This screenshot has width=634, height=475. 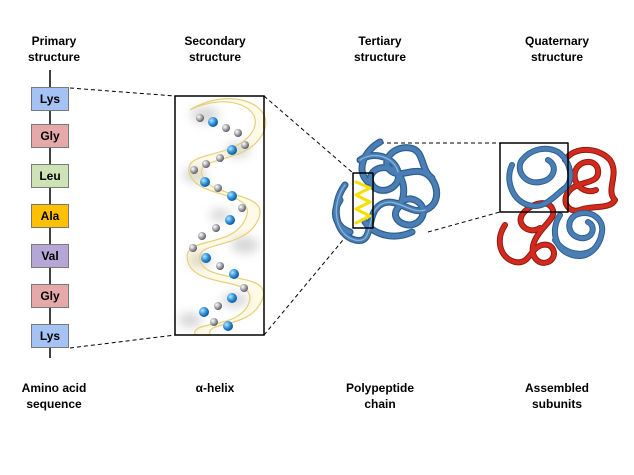 I want to click on alpha-helix-illustration, so click(x=220, y=215).